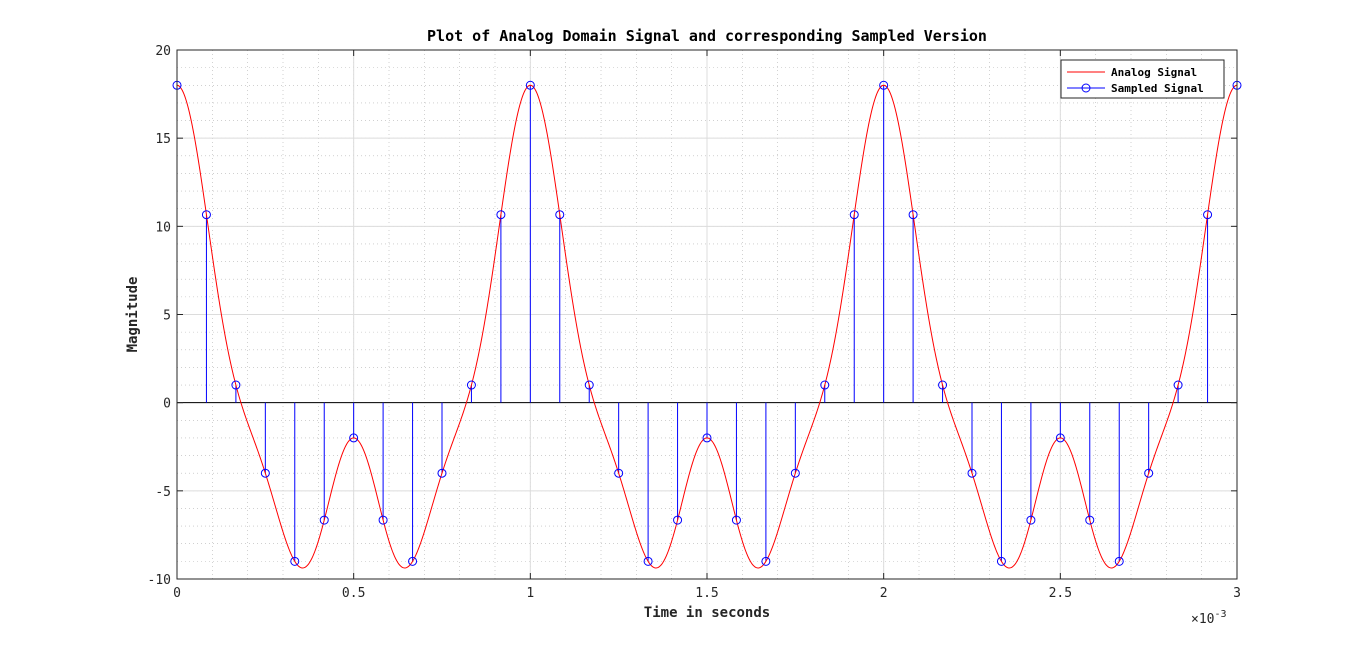  I want to click on y-tick-label: -10, so click(159, 580).